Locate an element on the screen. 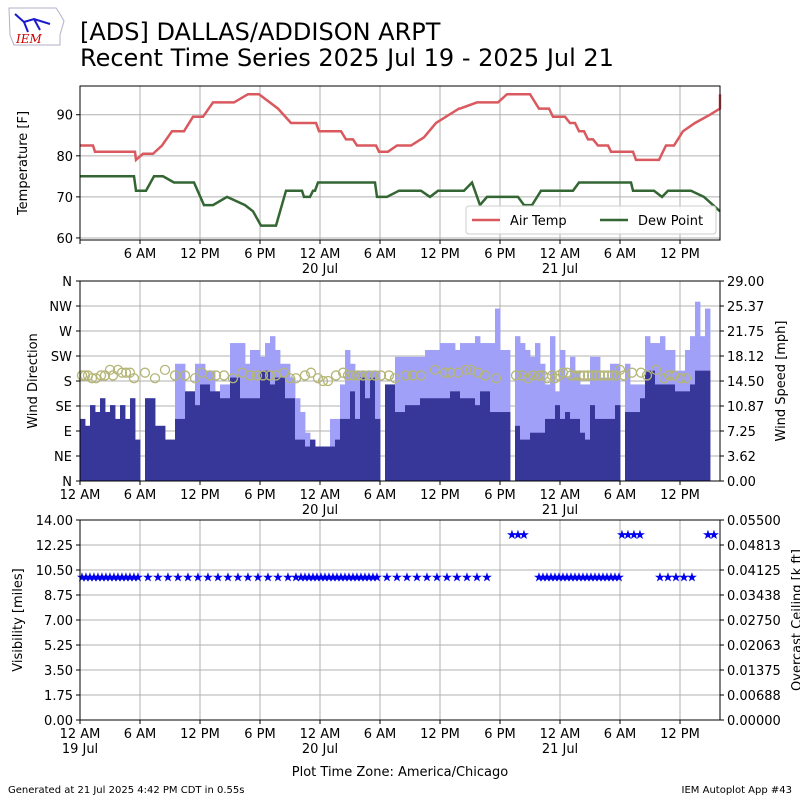 The width and height of the screenshot is (800, 800). temp-x-tick-label: 6 AM is located at coordinates (620, 254).